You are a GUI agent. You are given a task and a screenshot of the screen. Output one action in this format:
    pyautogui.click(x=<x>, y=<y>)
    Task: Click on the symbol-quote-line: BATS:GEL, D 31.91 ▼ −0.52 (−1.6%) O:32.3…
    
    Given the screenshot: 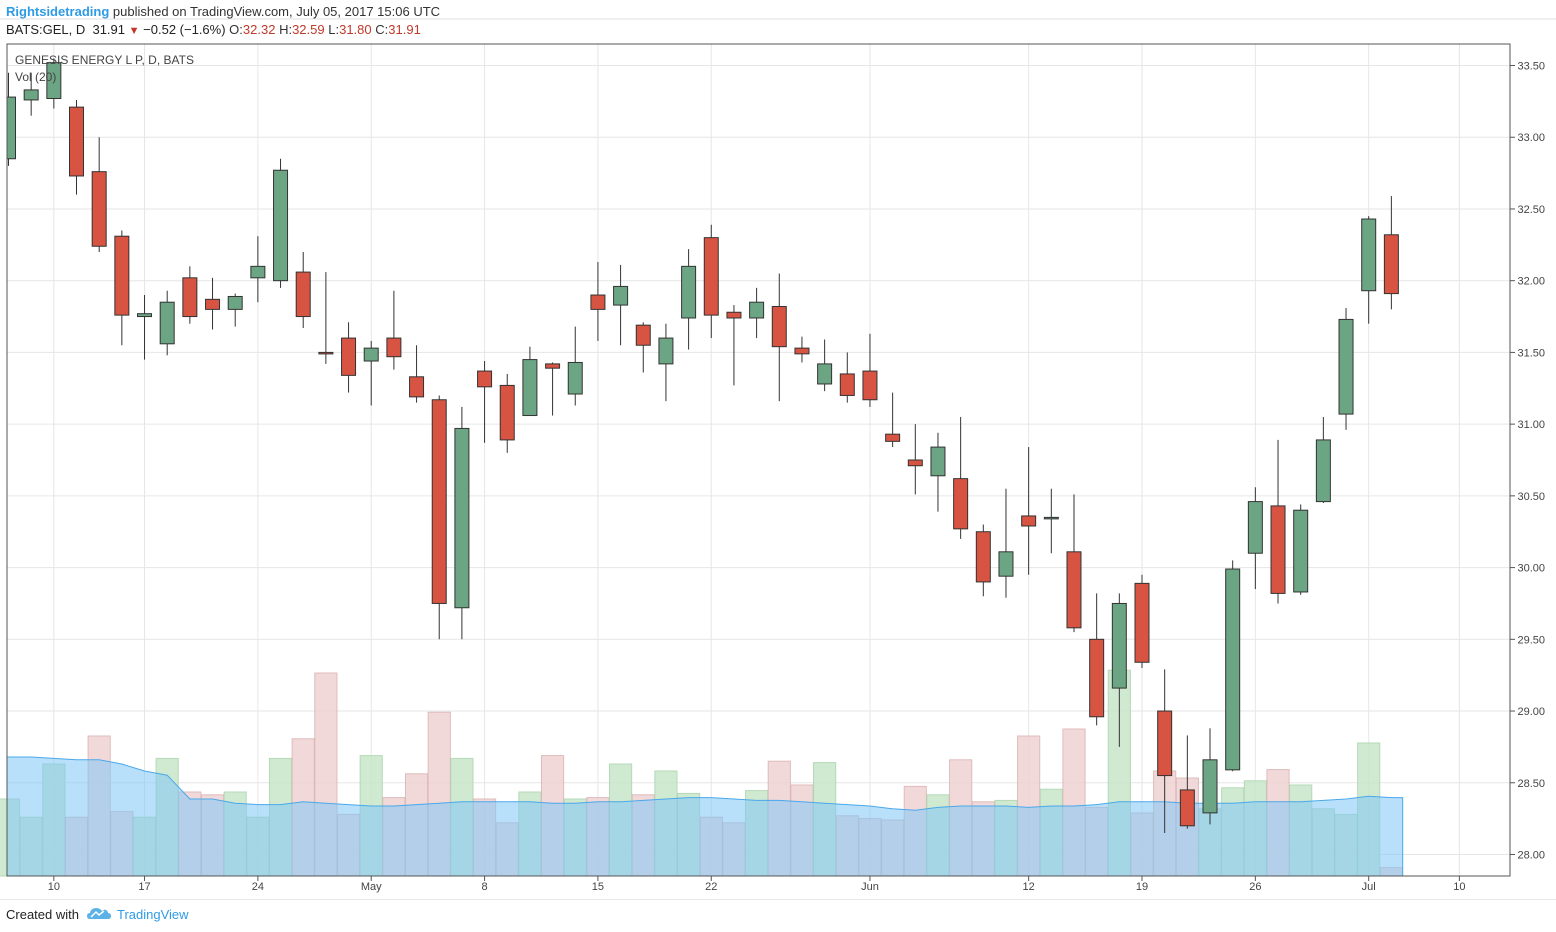 What is the action you would take?
    pyautogui.click(x=213, y=29)
    